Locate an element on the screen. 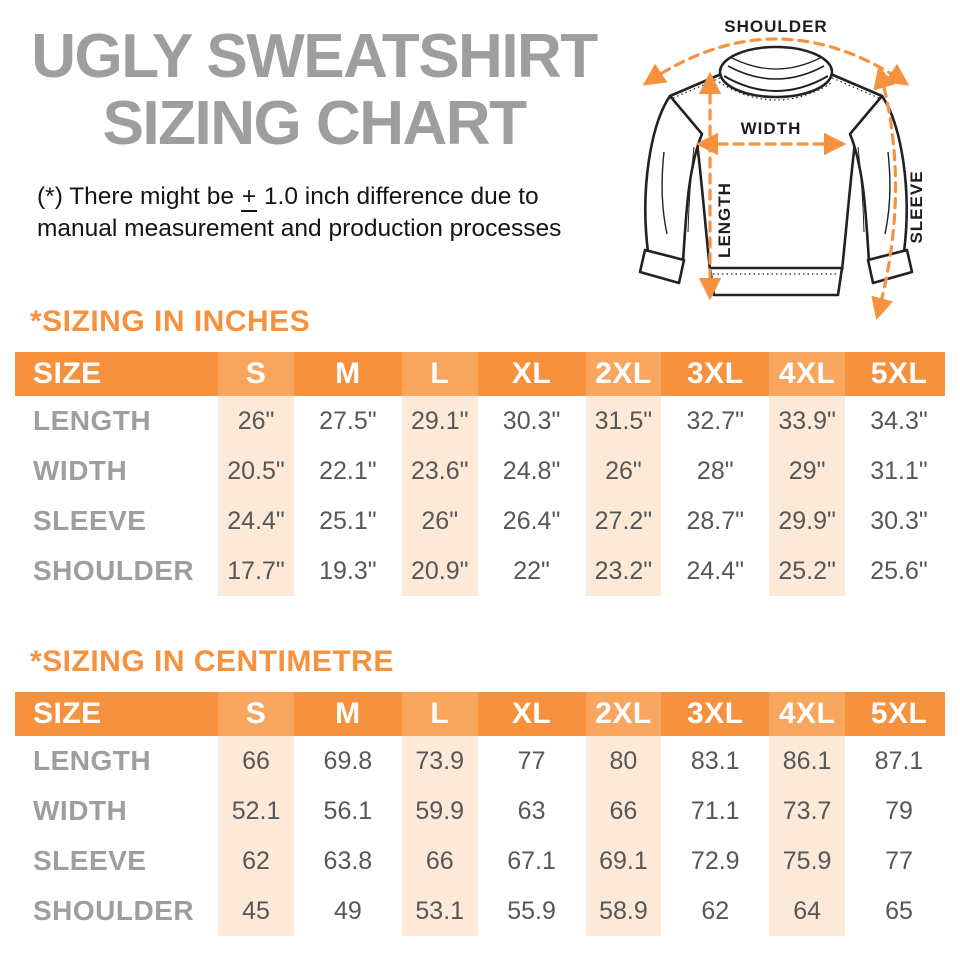 The width and height of the screenshot is (960, 960). column-header-4xl: 4XL is located at coordinates (807, 374).